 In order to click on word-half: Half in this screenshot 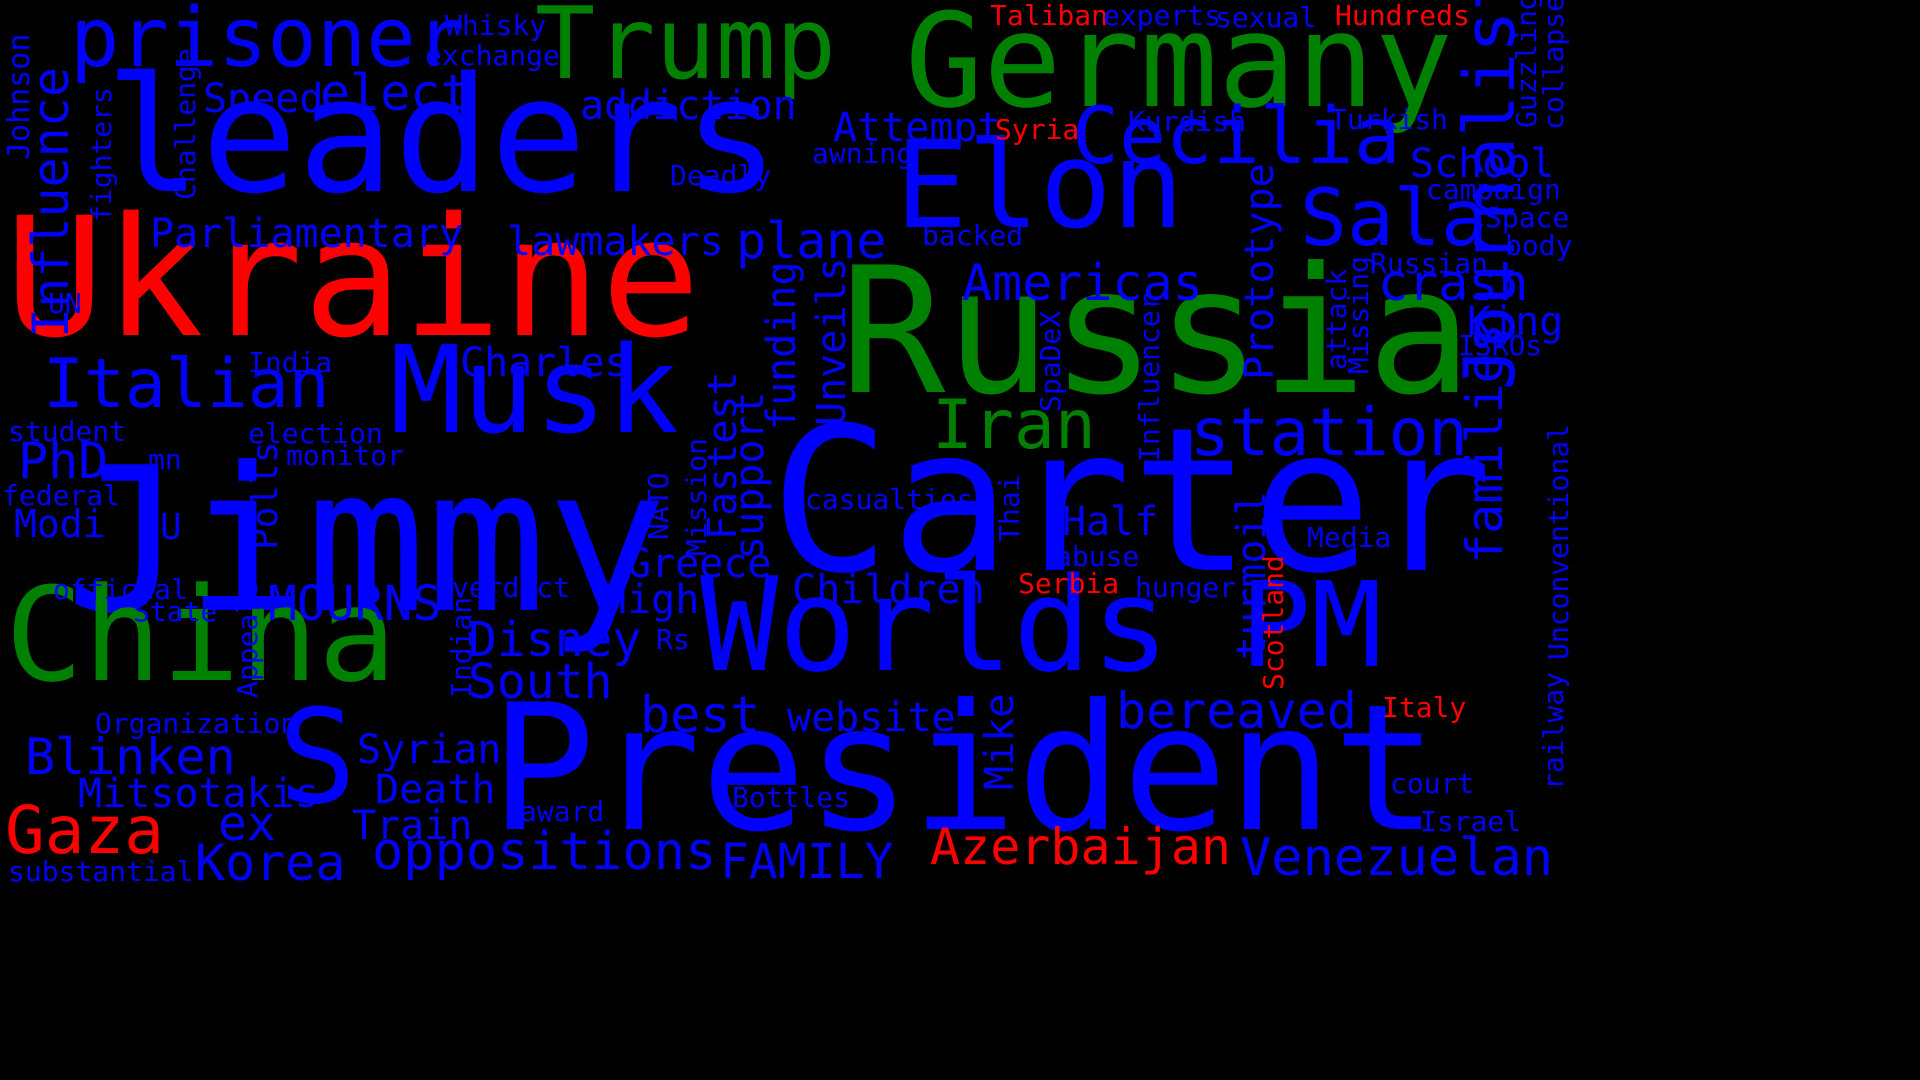, I will do `click(1110, 522)`.